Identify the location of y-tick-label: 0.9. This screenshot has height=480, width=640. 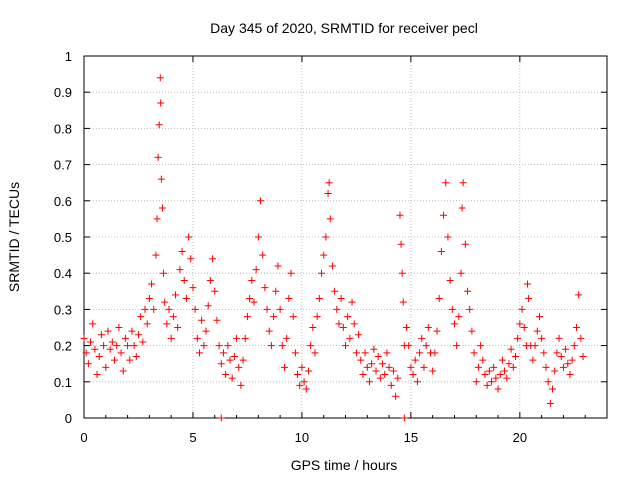
(63, 92).